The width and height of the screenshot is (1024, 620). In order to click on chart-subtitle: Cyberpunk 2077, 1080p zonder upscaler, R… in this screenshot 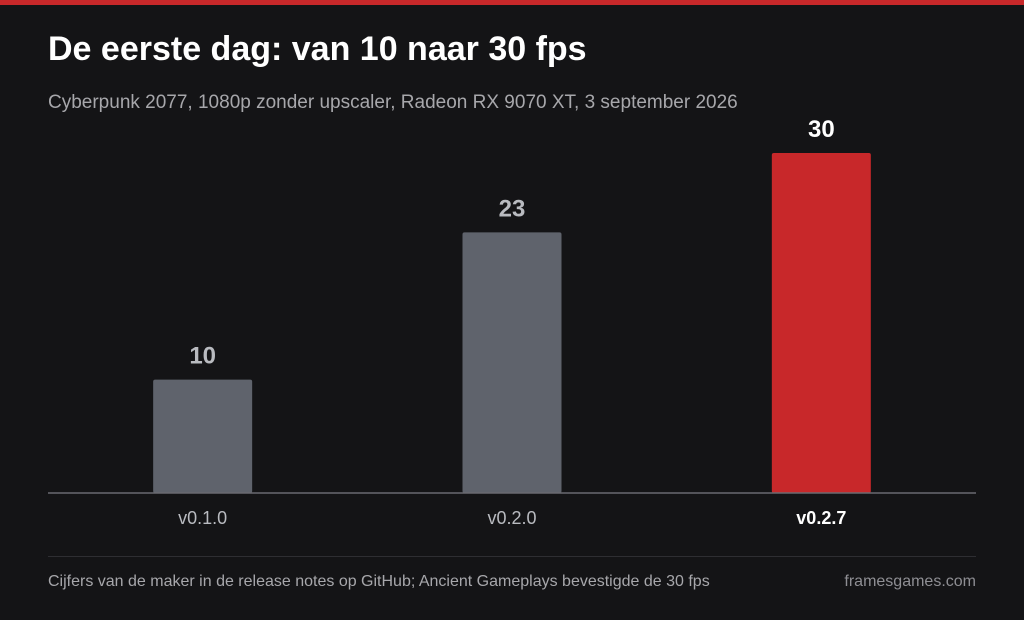, I will do `click(393, 102)`.